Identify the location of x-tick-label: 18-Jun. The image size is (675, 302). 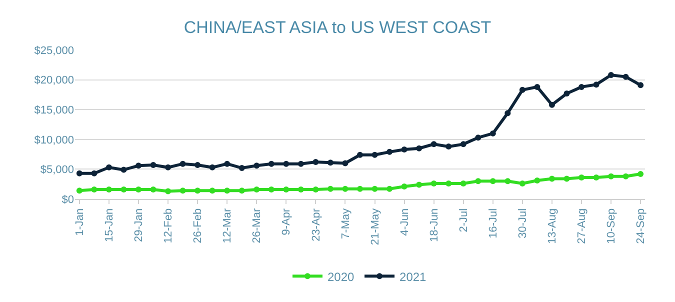
(434, 225).